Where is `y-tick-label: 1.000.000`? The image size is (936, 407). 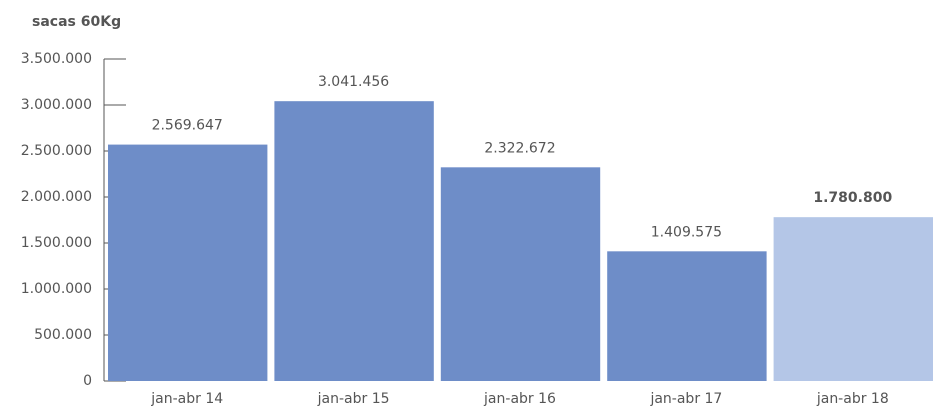 y-tick-label: 1.000.000 is located at coordinates (56, 289).